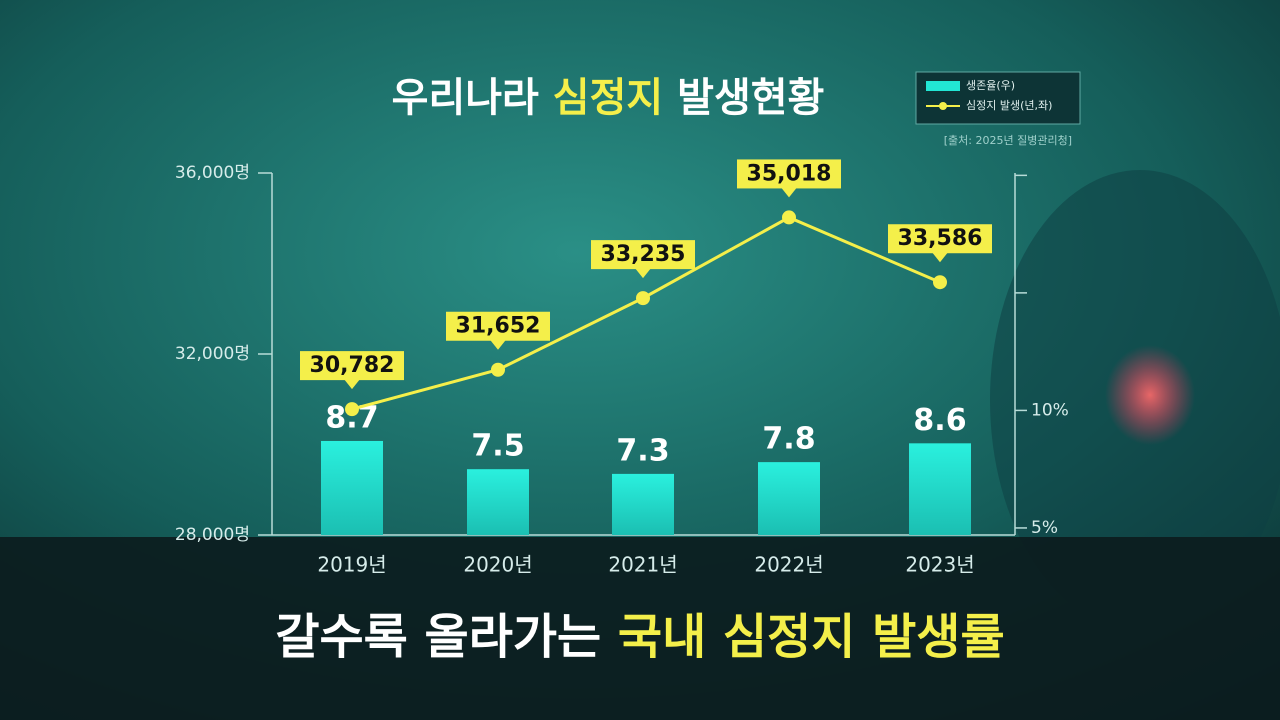  I want to click on x-tick-label: 2019년, so click(351, 565).